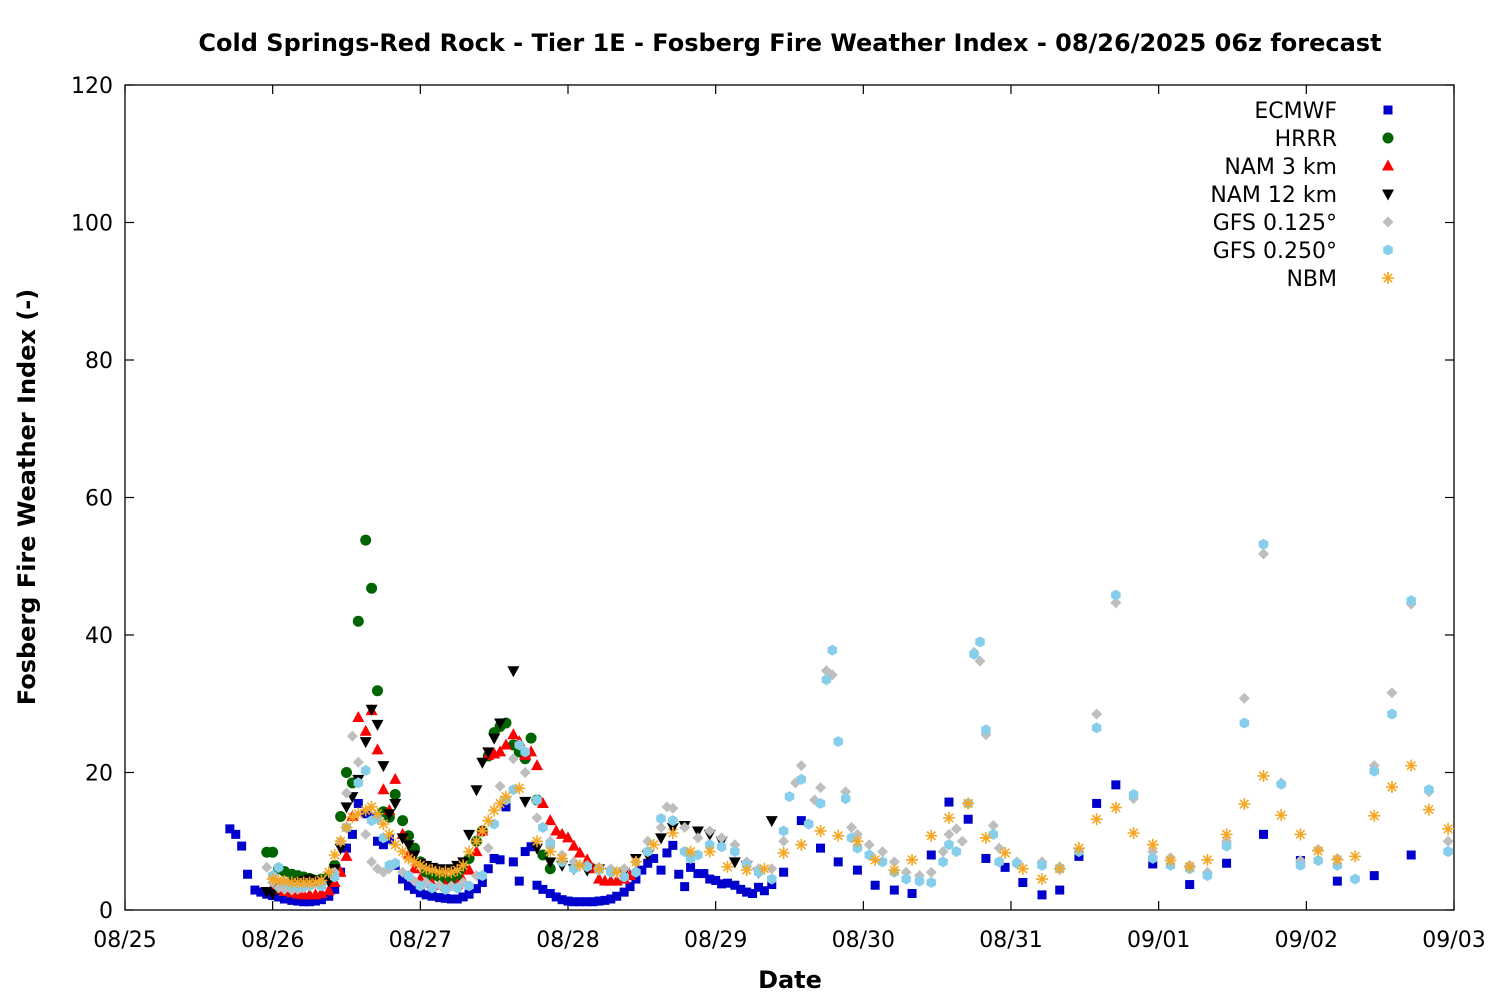  Describe the element at coordinates (820, 843) in the screenshot. I see `series-ecmwf` at that location.